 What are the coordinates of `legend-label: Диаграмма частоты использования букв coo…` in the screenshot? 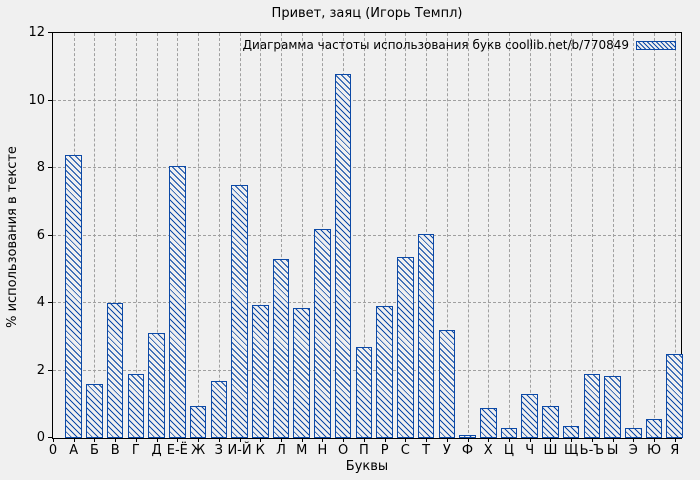 It's located at (435, 45).